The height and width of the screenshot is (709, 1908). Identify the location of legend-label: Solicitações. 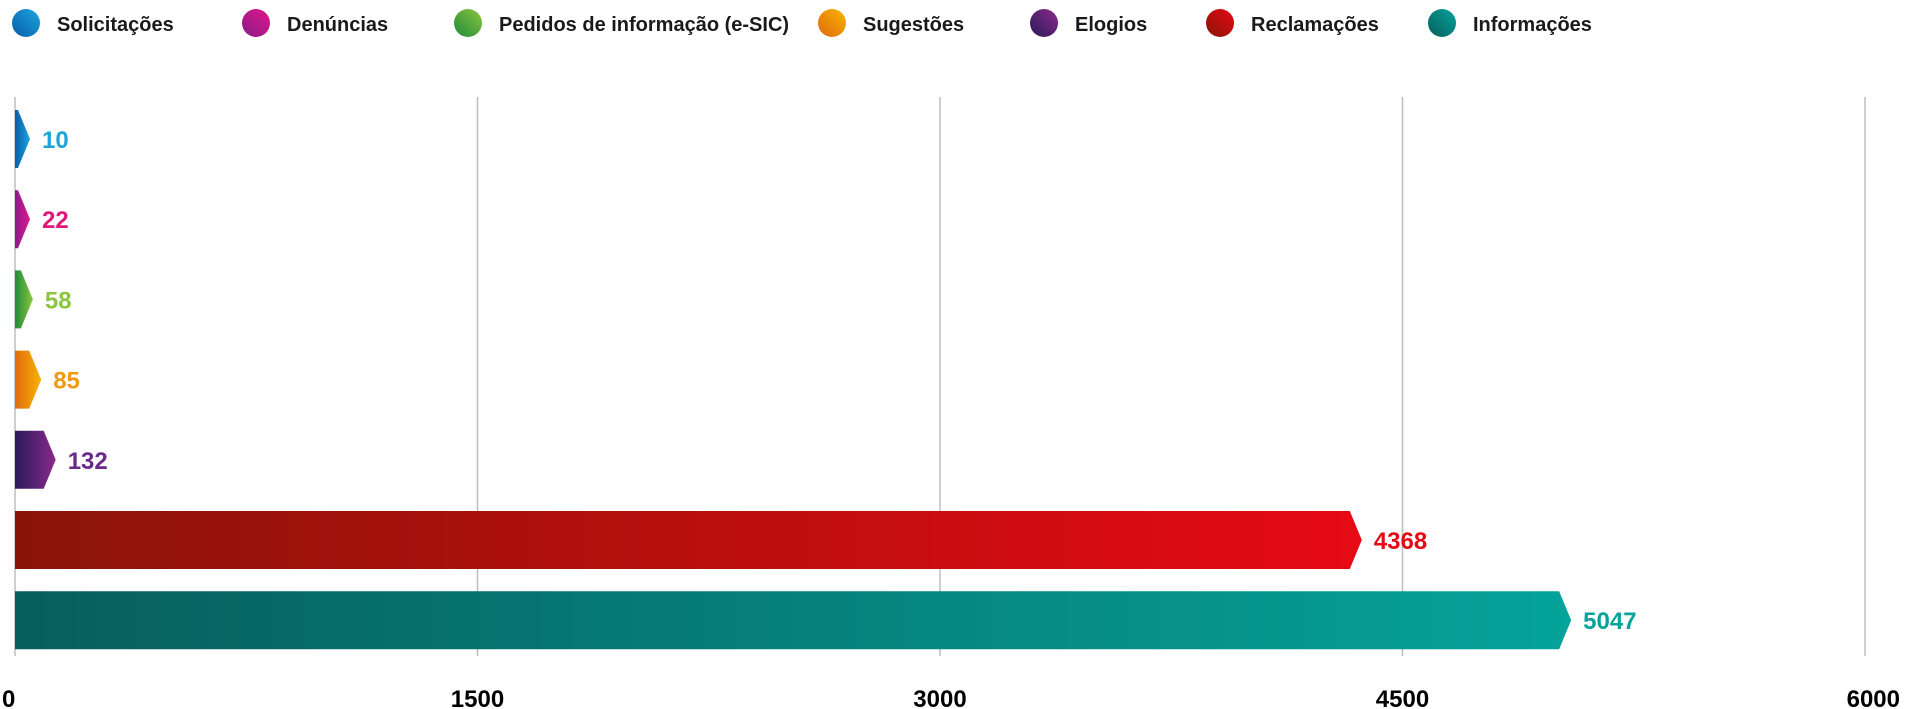
(115, 25).